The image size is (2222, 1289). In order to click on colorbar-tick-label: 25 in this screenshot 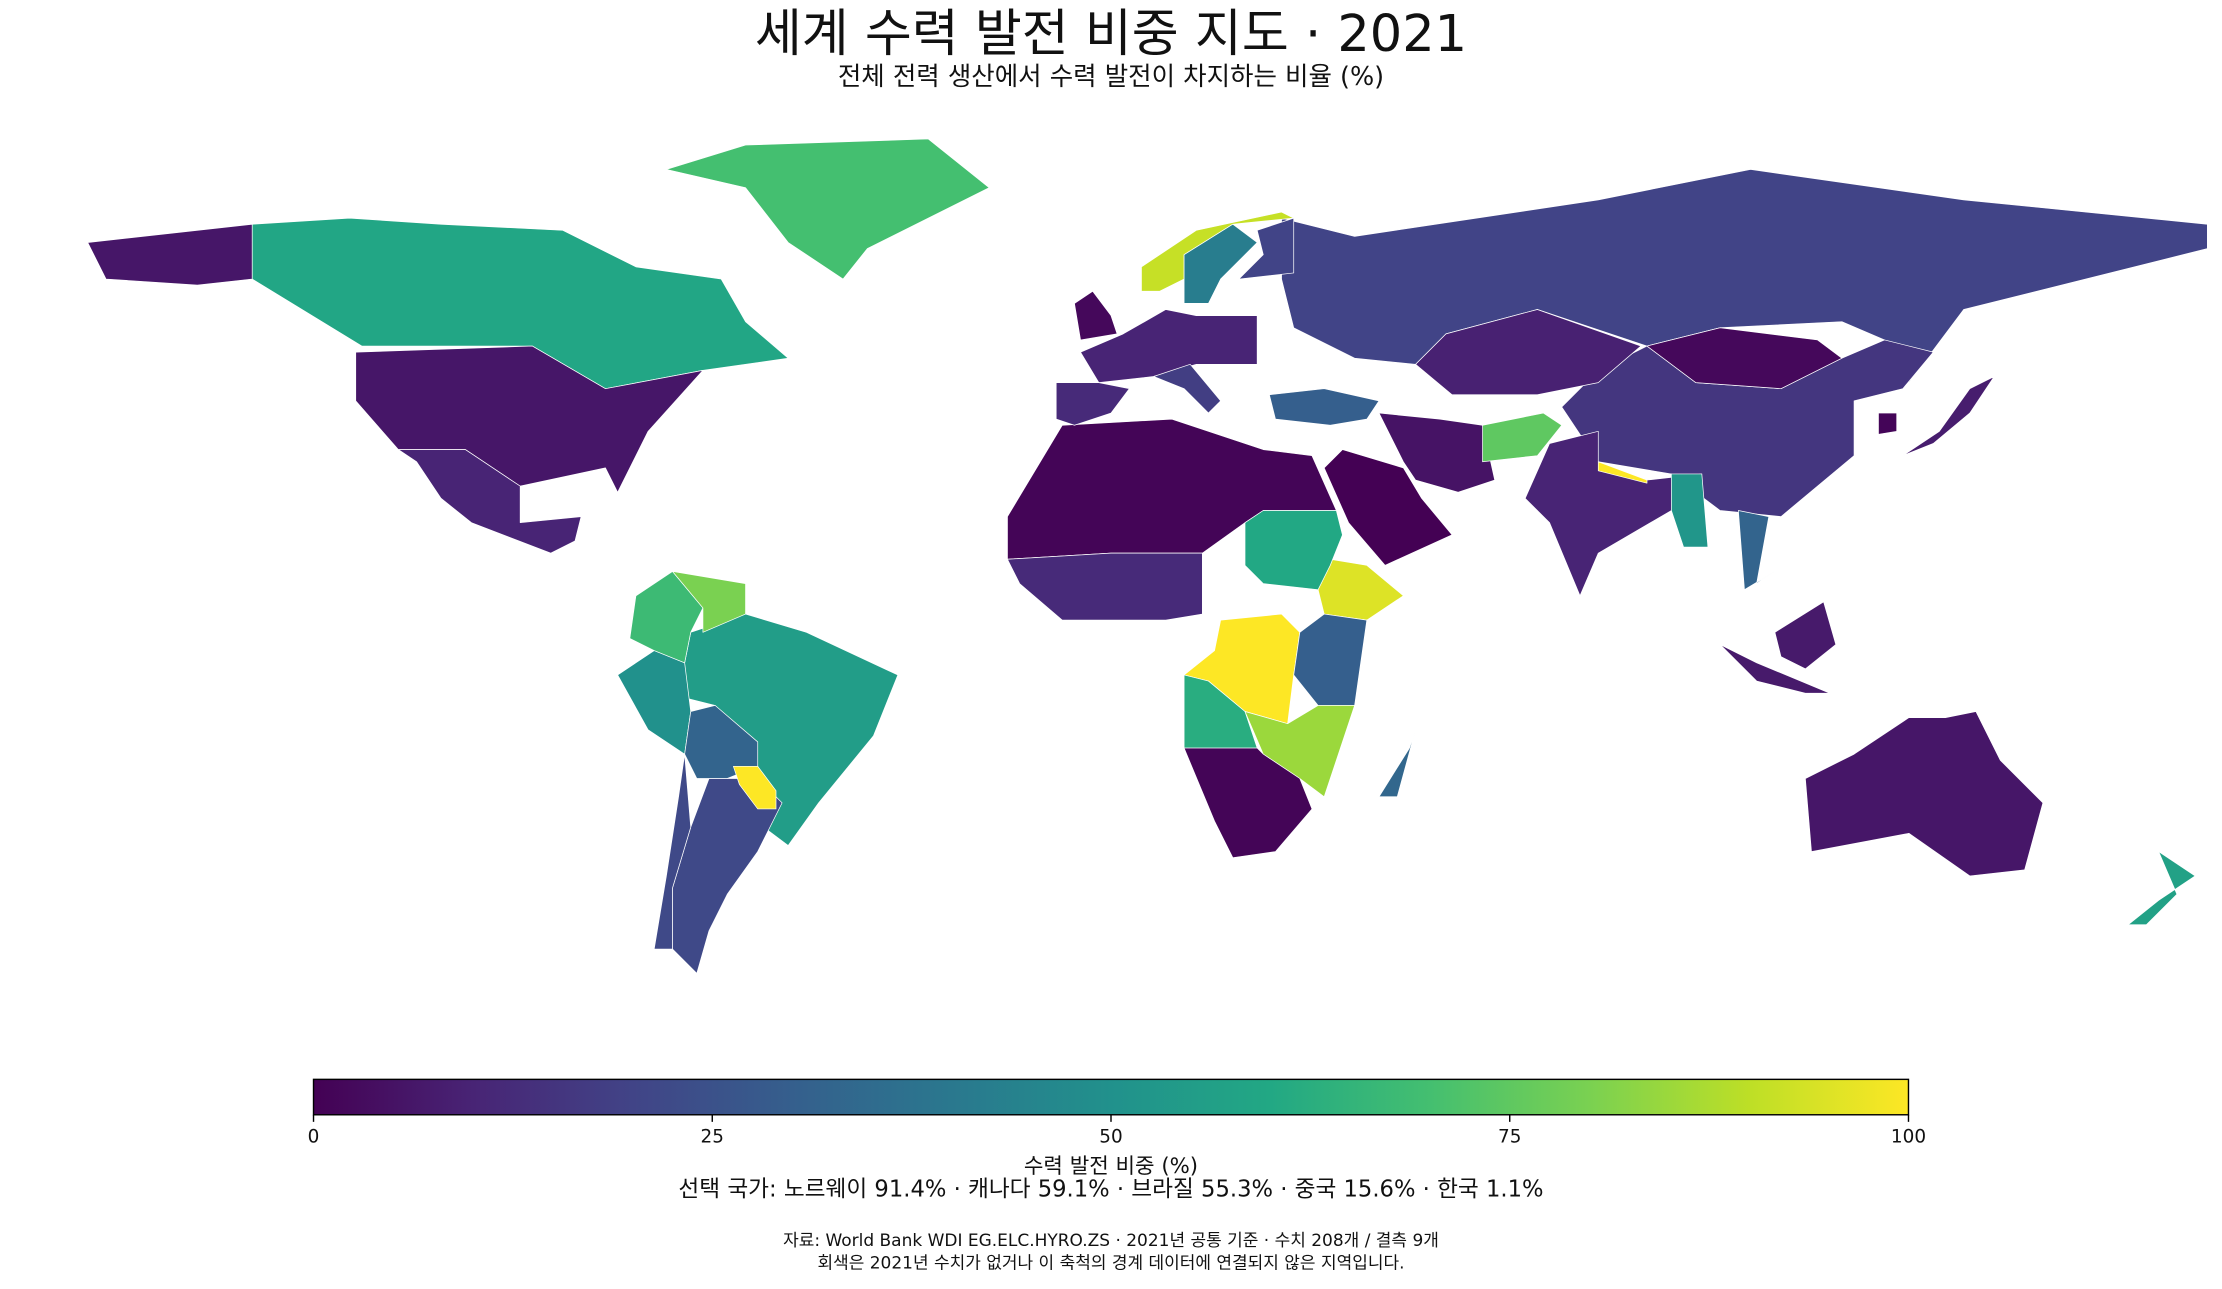, I will do `click(712, 1136)`.